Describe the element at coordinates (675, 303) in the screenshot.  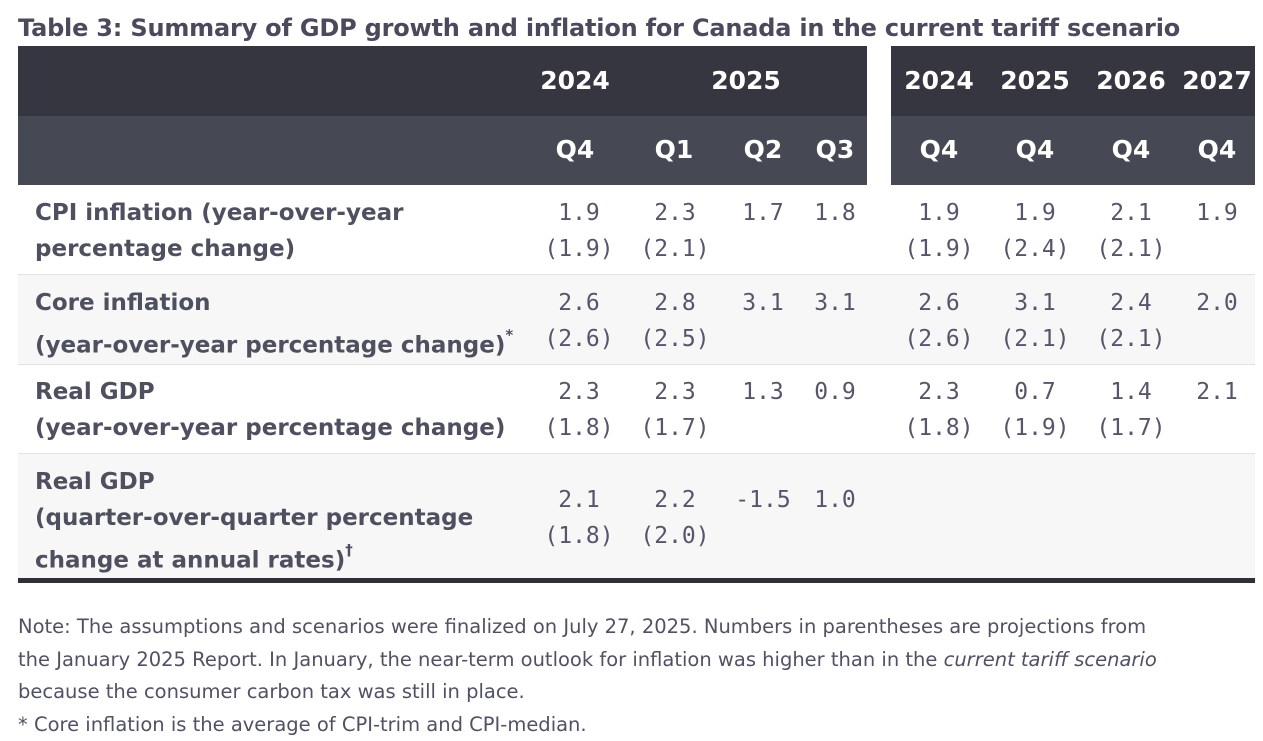
I see `value-cell: 2.8` at that location.